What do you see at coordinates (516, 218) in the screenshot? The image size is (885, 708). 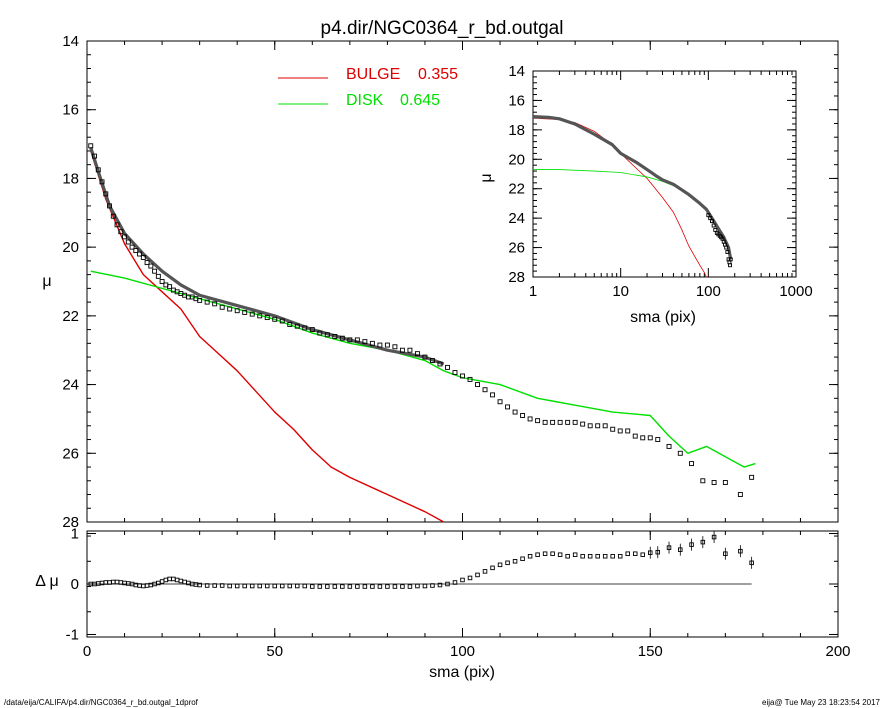 I see `inset-y-tick-label: 24` at bounding box center [516, 218].